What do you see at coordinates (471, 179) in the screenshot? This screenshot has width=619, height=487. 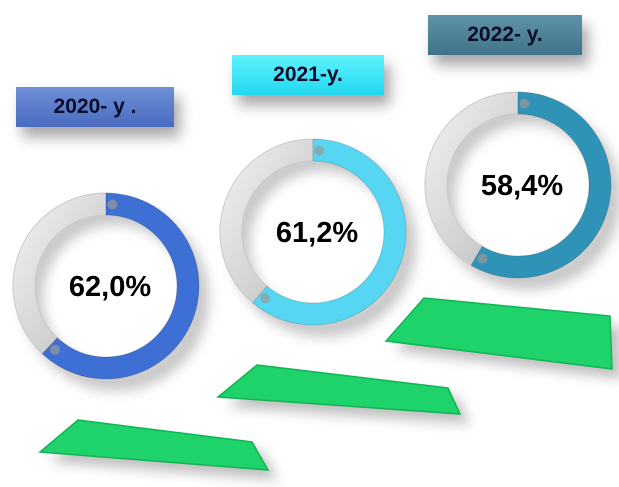 I see `ring-remainder-2022` at bounding box center [471, 179].